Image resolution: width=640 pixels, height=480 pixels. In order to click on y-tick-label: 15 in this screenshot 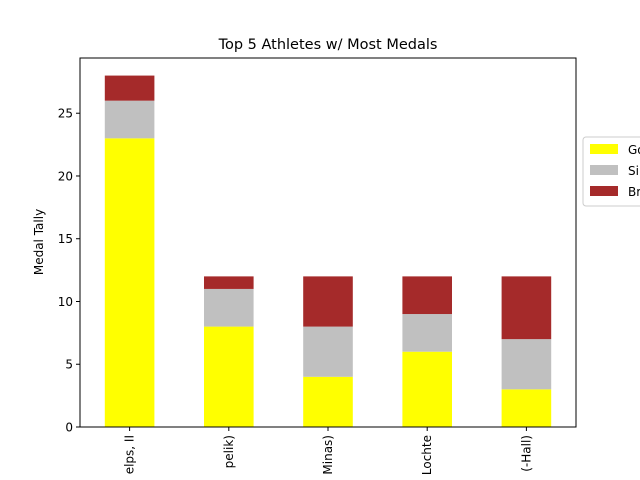, I will do `click(65, 239)`.